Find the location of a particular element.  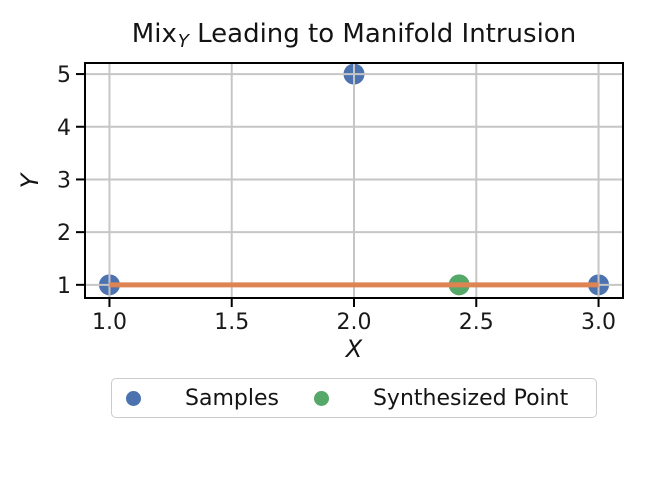

chart-title-subscript: Y is located at coordinates (183, 41).